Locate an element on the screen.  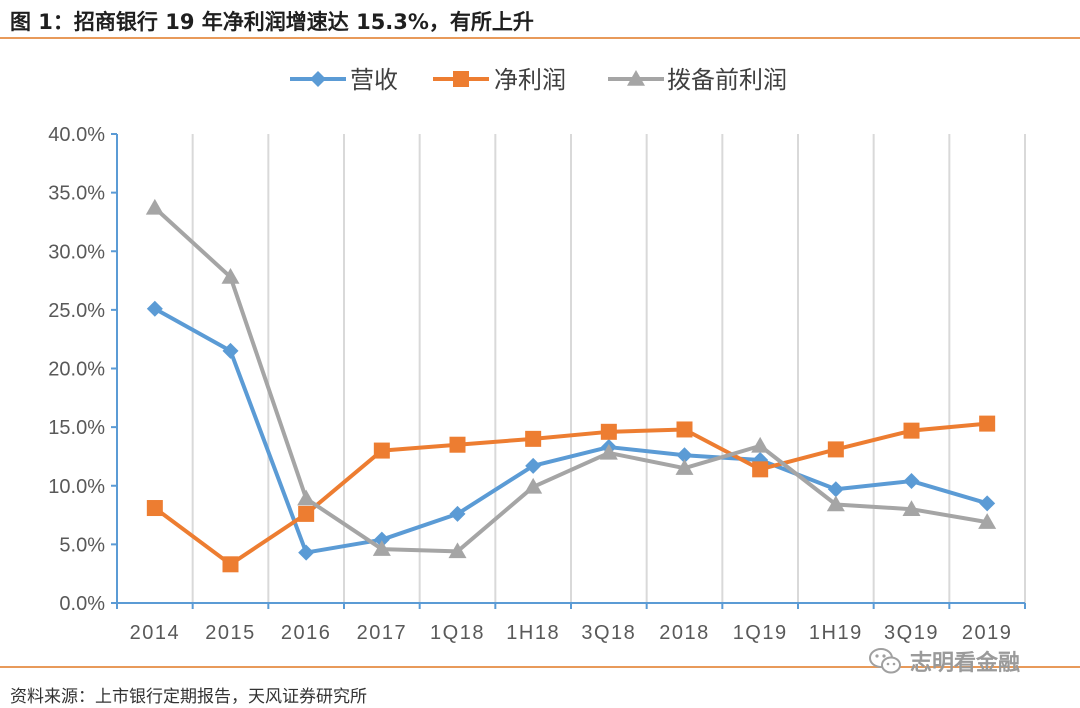
x-tick-label: 1H18 is located at coordinates (533, 633).